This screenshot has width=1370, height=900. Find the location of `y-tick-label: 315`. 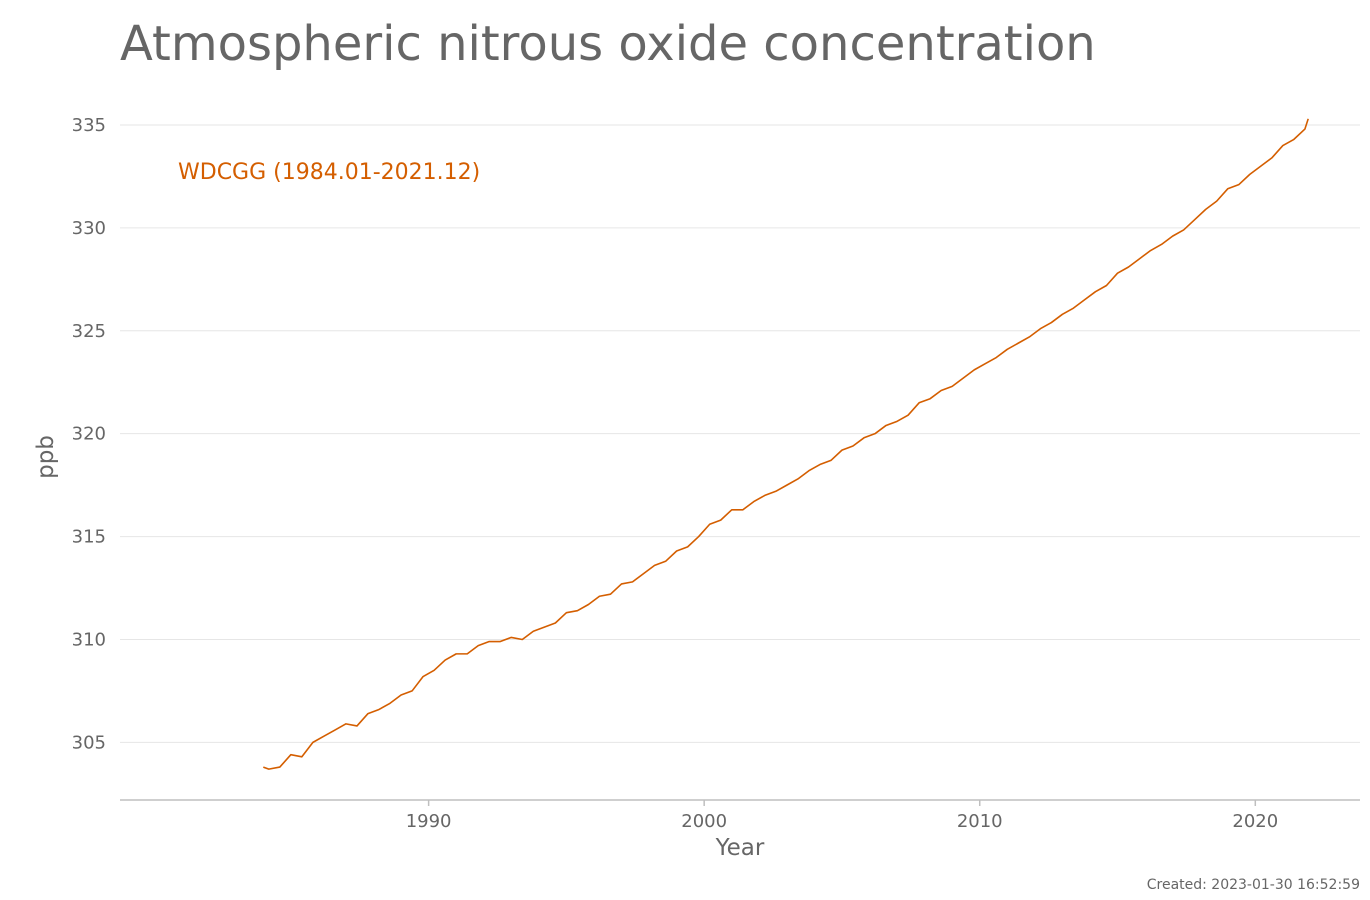

y-tick-label: 315 is located at coordinates (89, 537).